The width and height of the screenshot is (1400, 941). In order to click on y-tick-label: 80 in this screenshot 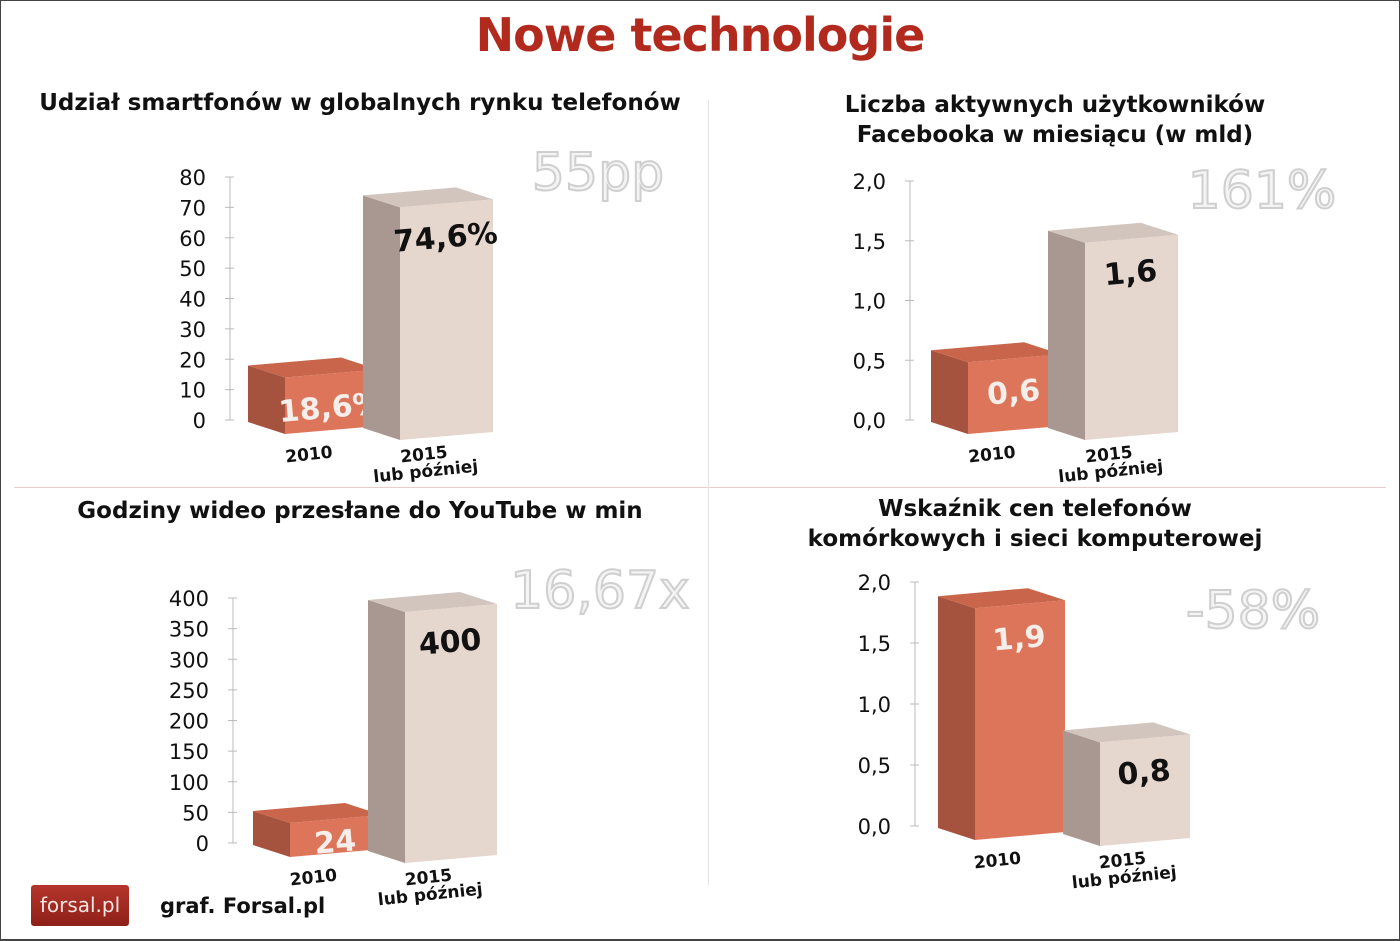, I will do `click(192, 178)`.